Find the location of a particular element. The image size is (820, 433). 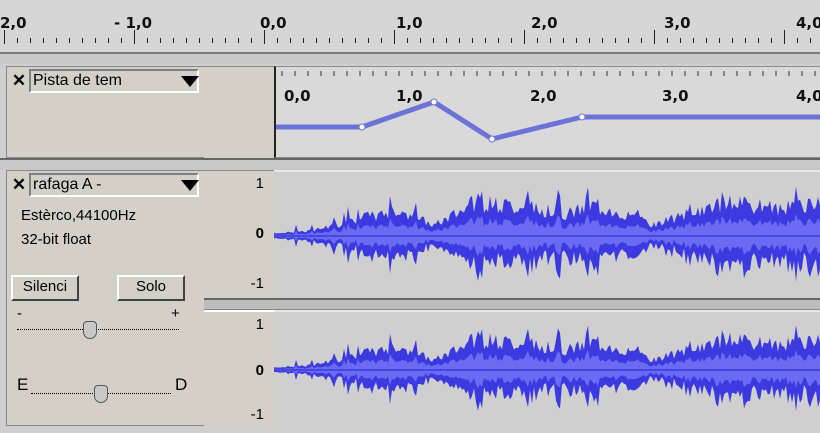

gain-plus-label: + is located at coordinates (175, 313).